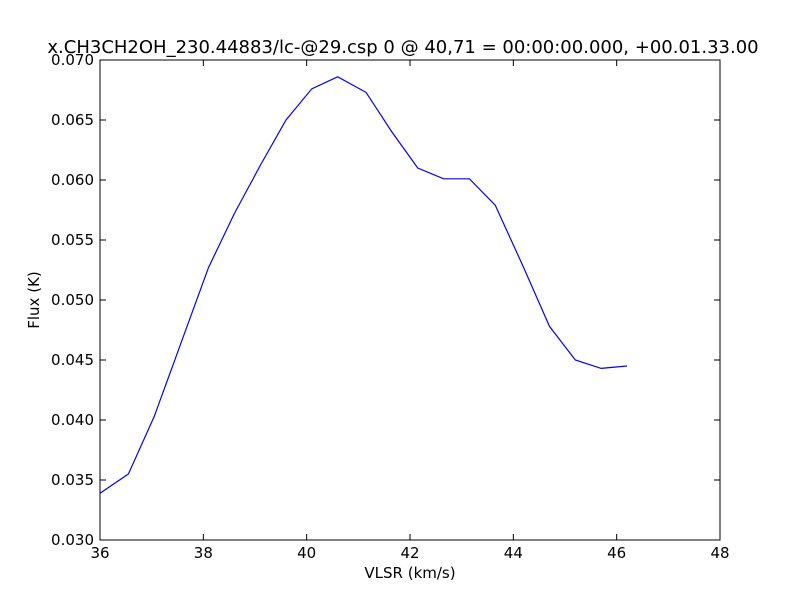 This screenshot has width=800, height=600. What do you see at coordinates (409, 573) in the screenshot?
I see `x-axis-label: VLSR (km/s)` at bounding box center [409, 573].